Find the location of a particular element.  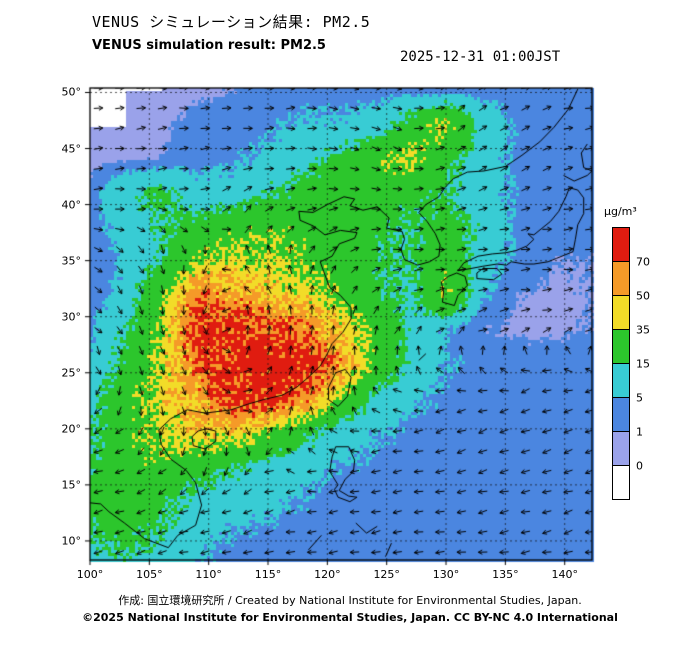

y-tick-label: 10° is located at coordinates (71, 541).